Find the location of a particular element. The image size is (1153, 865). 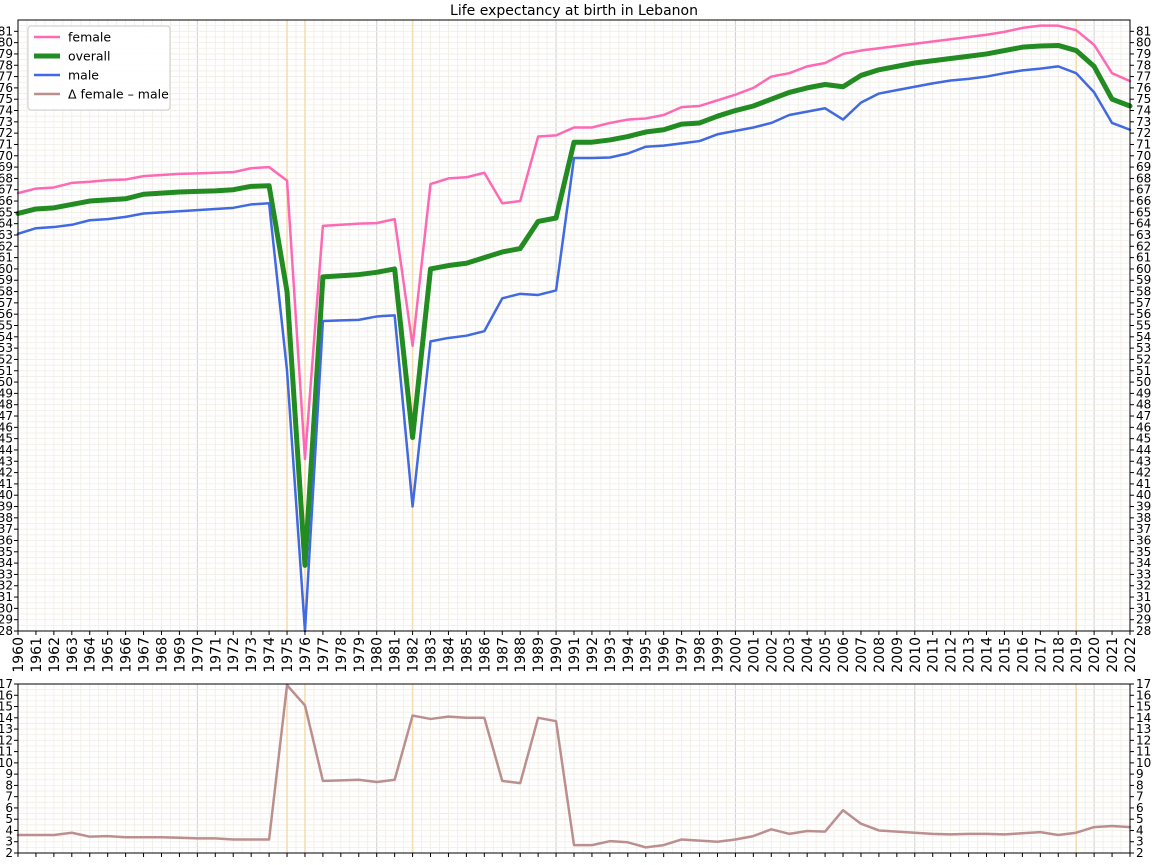

x-tick-label: 2018 is located at coordinates (1059, 655).